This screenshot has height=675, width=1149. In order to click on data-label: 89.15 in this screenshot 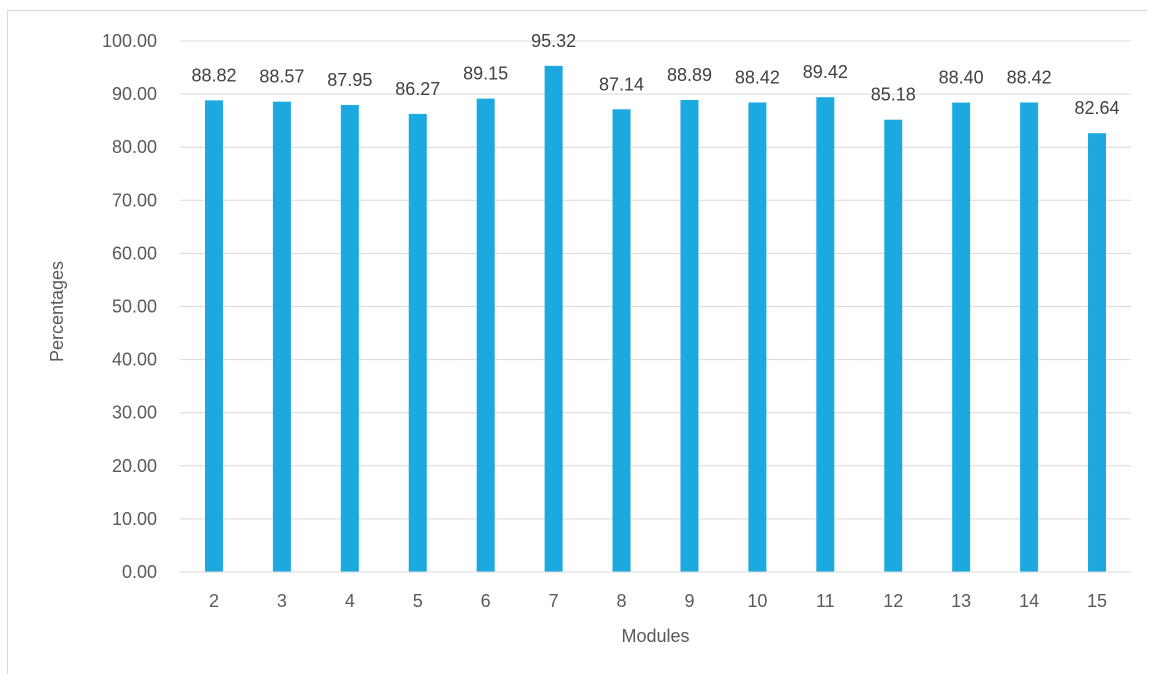, I will do `click(485, 74)`.